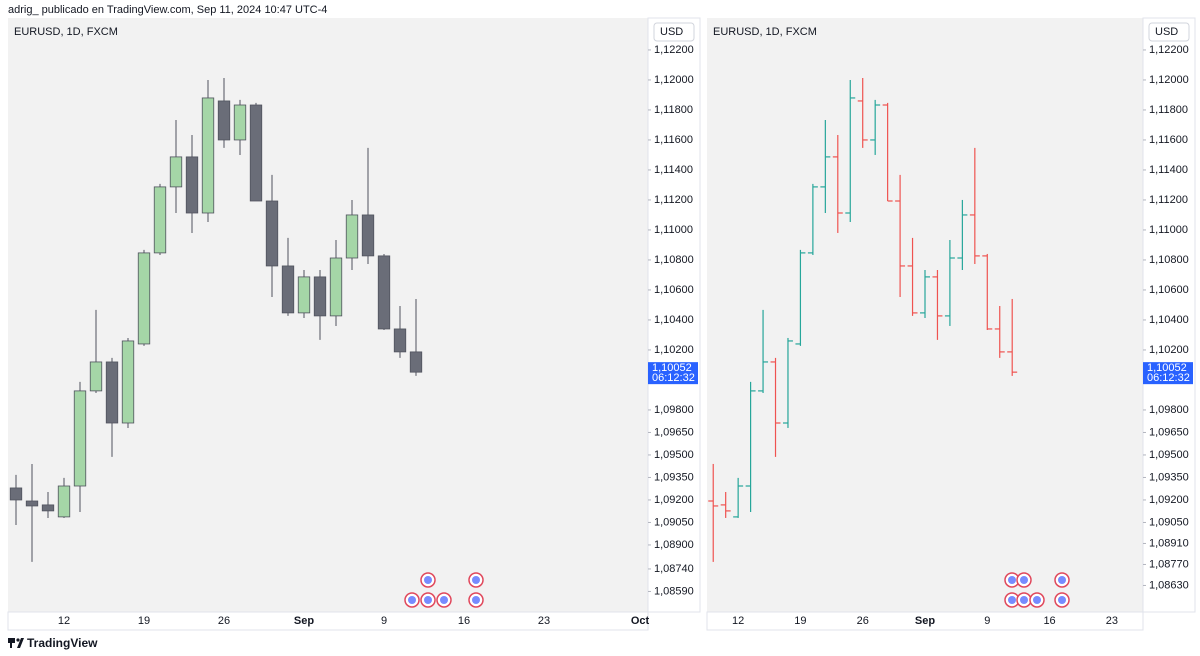  I want to click on x-tick-label: Oct, so click(640, 621).